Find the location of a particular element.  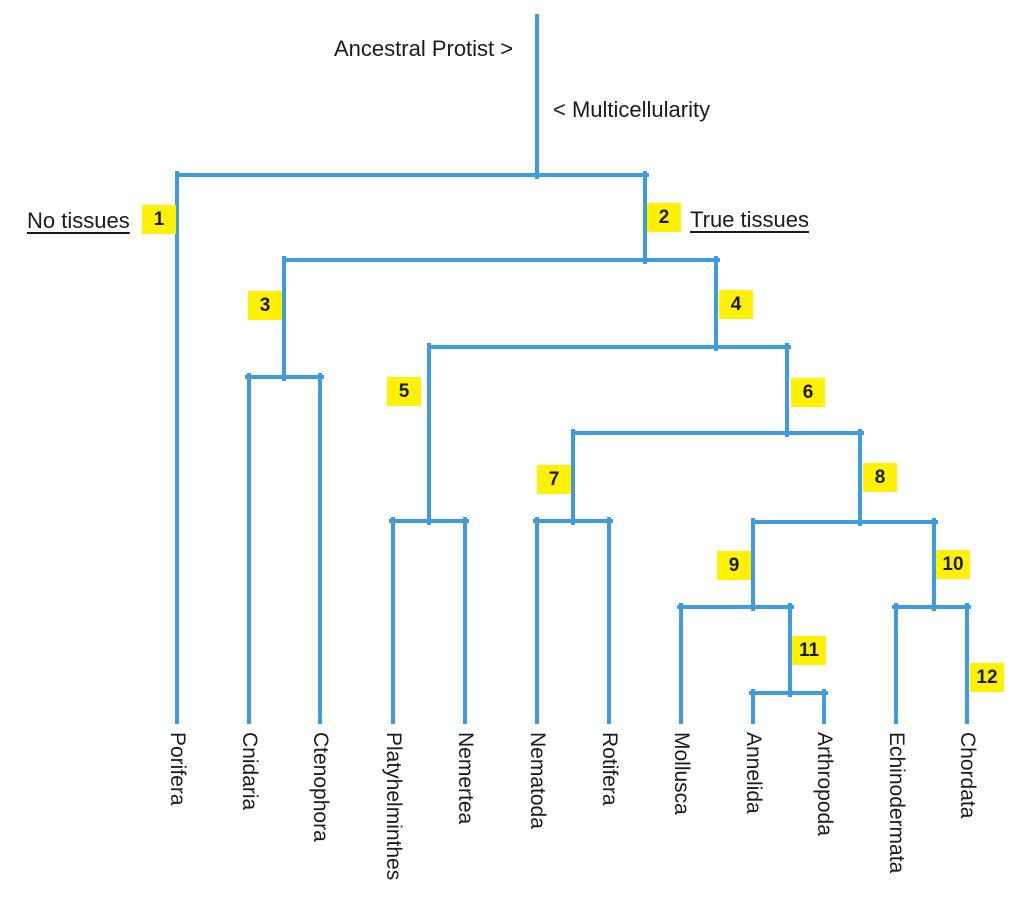

true-tissues-label: True tissues is located at coordinates (750, 219).